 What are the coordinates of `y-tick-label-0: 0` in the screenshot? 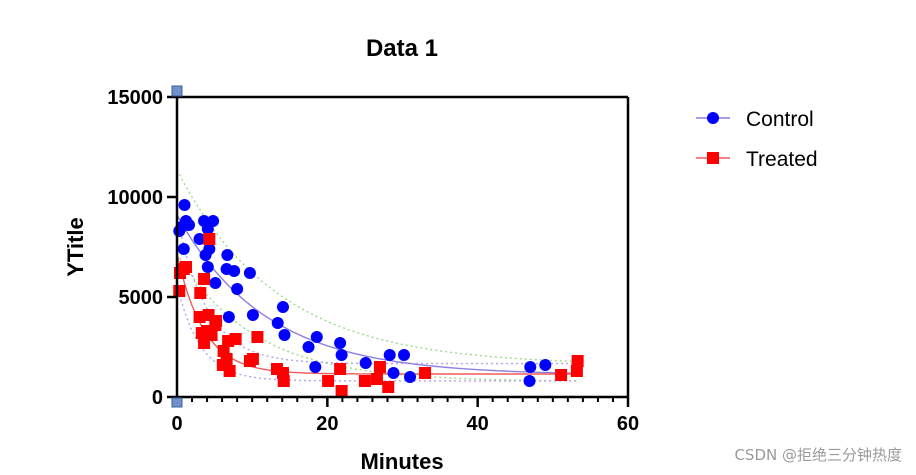 It's located at (157, 398).